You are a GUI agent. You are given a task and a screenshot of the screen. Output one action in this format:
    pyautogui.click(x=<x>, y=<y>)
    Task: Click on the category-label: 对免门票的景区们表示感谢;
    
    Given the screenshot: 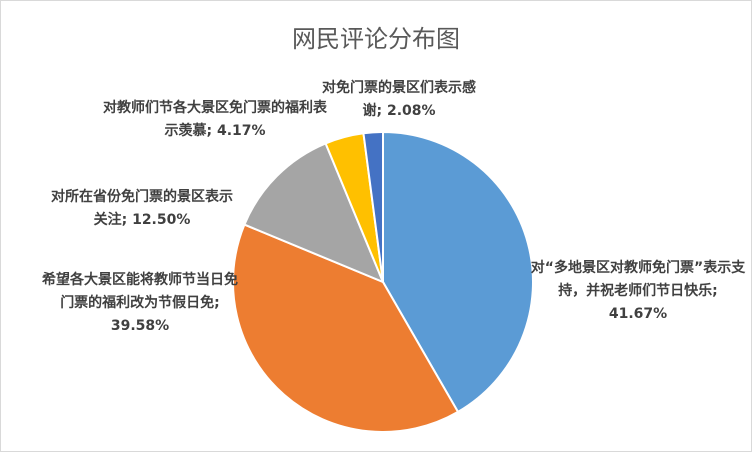 What is the action you would take?
    pyautogui.click(x=399, y=99)
    